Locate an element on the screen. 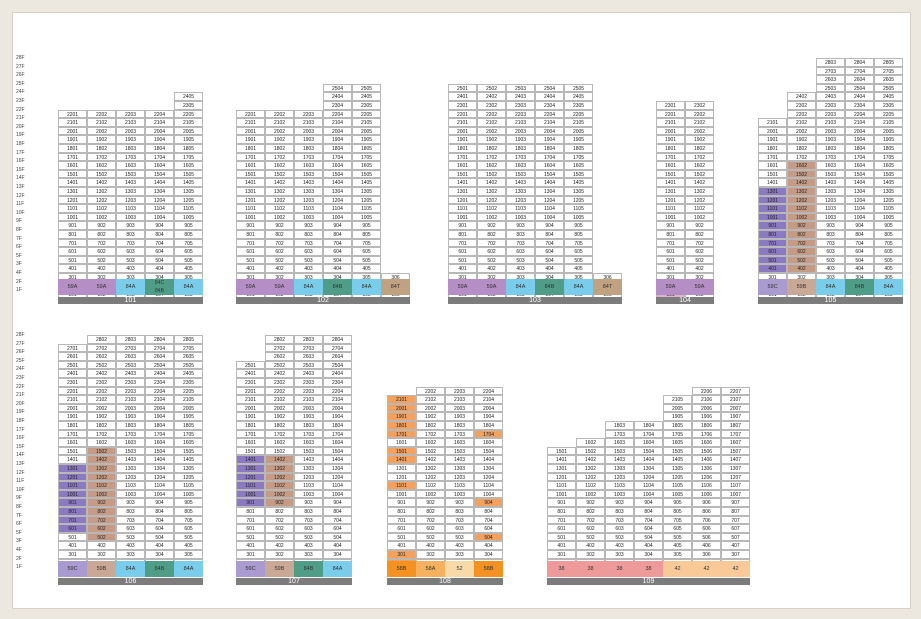 The image size is (921, 619). unit-cell: 1601 is located at coordinates (250, 165).